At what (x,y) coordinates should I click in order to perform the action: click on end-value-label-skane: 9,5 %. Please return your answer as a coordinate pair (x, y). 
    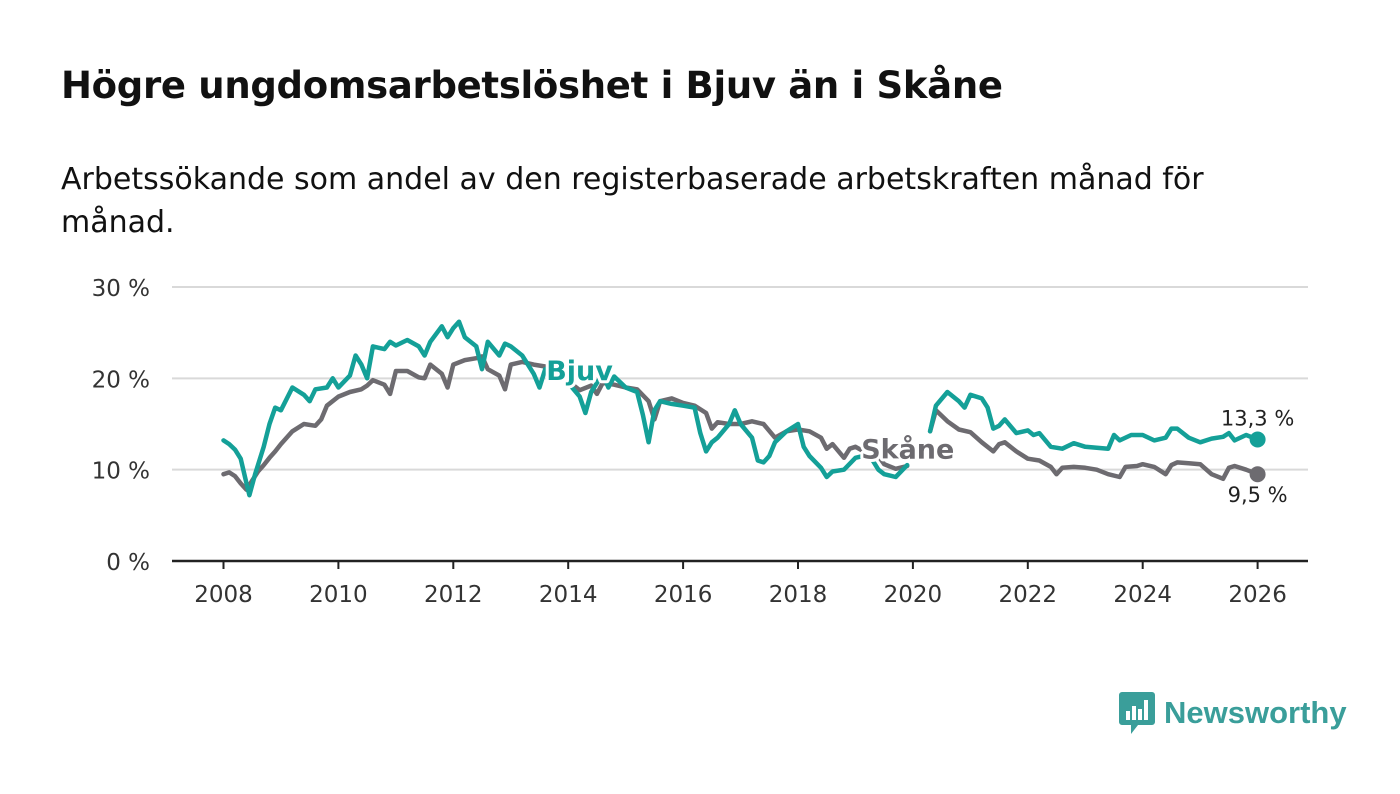
    Looking at the image, I should click on (1258, 495).